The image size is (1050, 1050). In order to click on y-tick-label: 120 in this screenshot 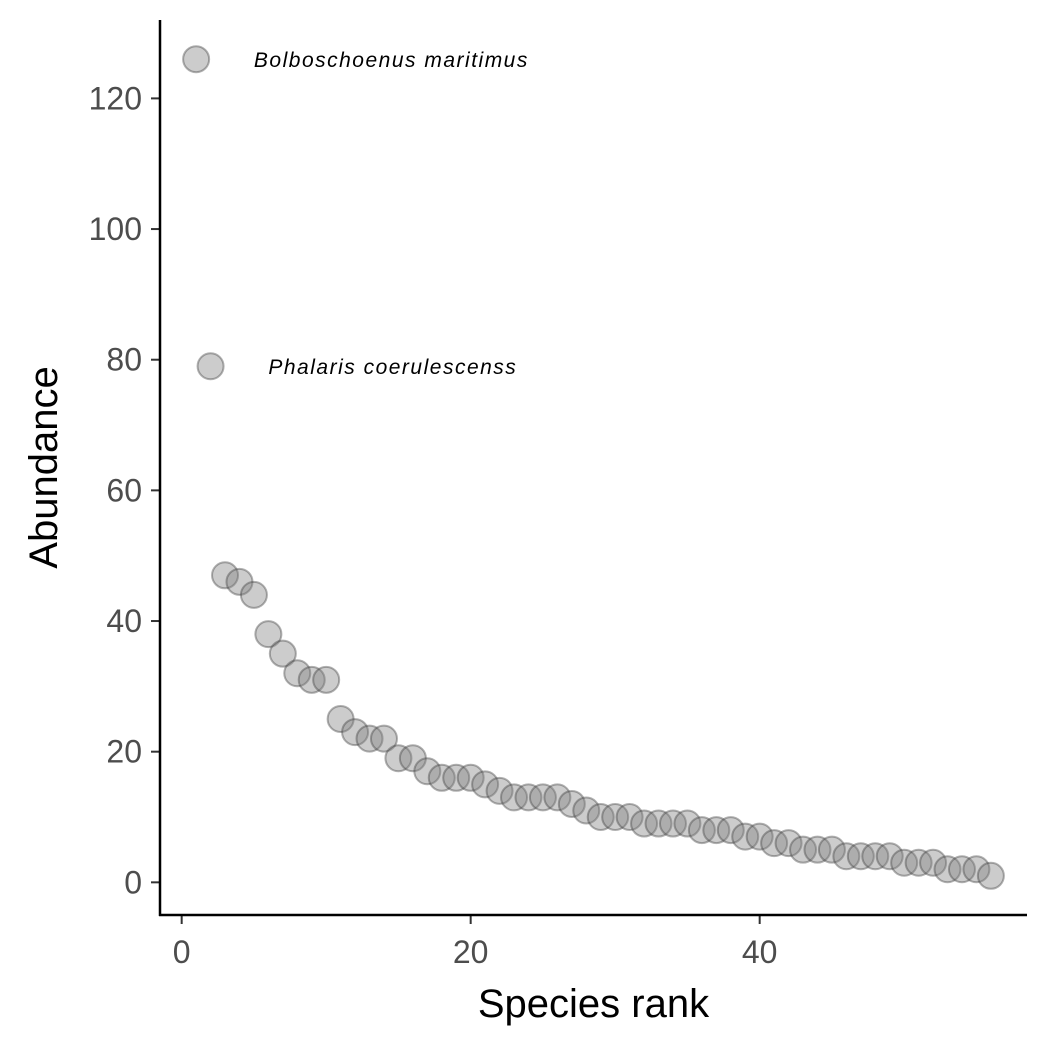, I will do `click(115, 98)`.